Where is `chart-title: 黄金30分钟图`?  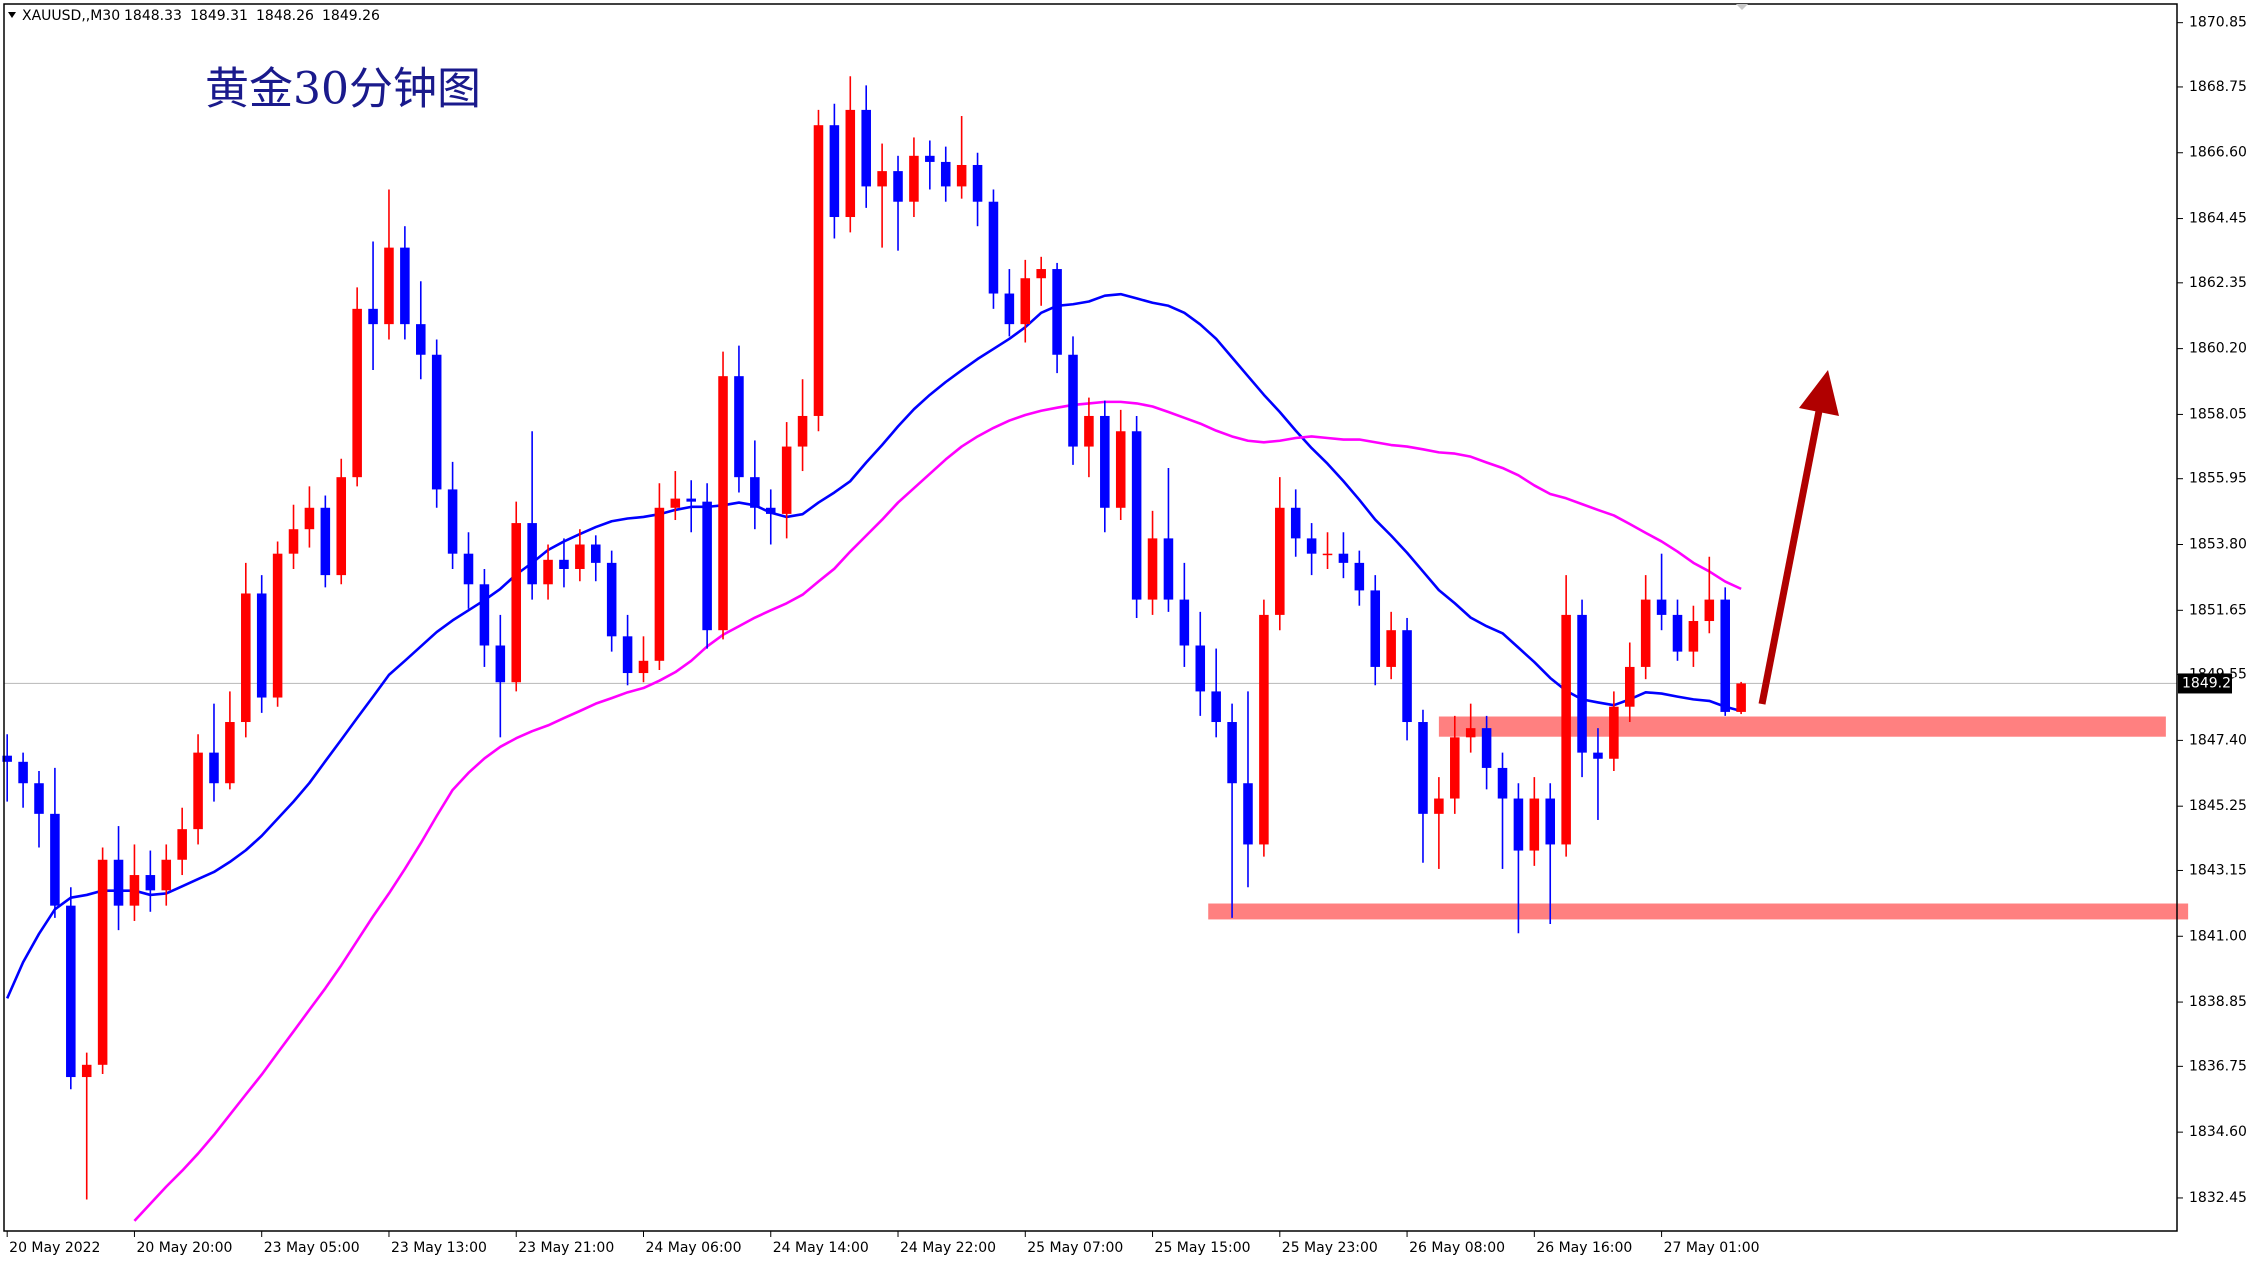 chart-title: 黄金30分钟图 is located at coordinates (343, 89).